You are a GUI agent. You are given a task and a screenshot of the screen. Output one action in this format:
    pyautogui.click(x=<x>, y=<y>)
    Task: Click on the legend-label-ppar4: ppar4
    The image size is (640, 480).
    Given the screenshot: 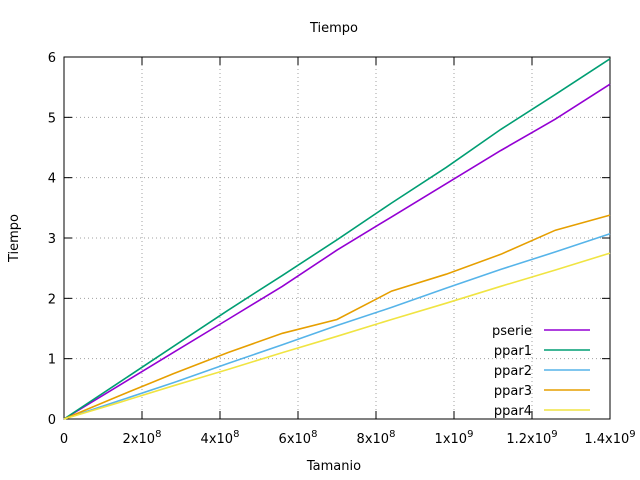 What is the action you would take?
    pyautogui.click(x=513, y=411)
    